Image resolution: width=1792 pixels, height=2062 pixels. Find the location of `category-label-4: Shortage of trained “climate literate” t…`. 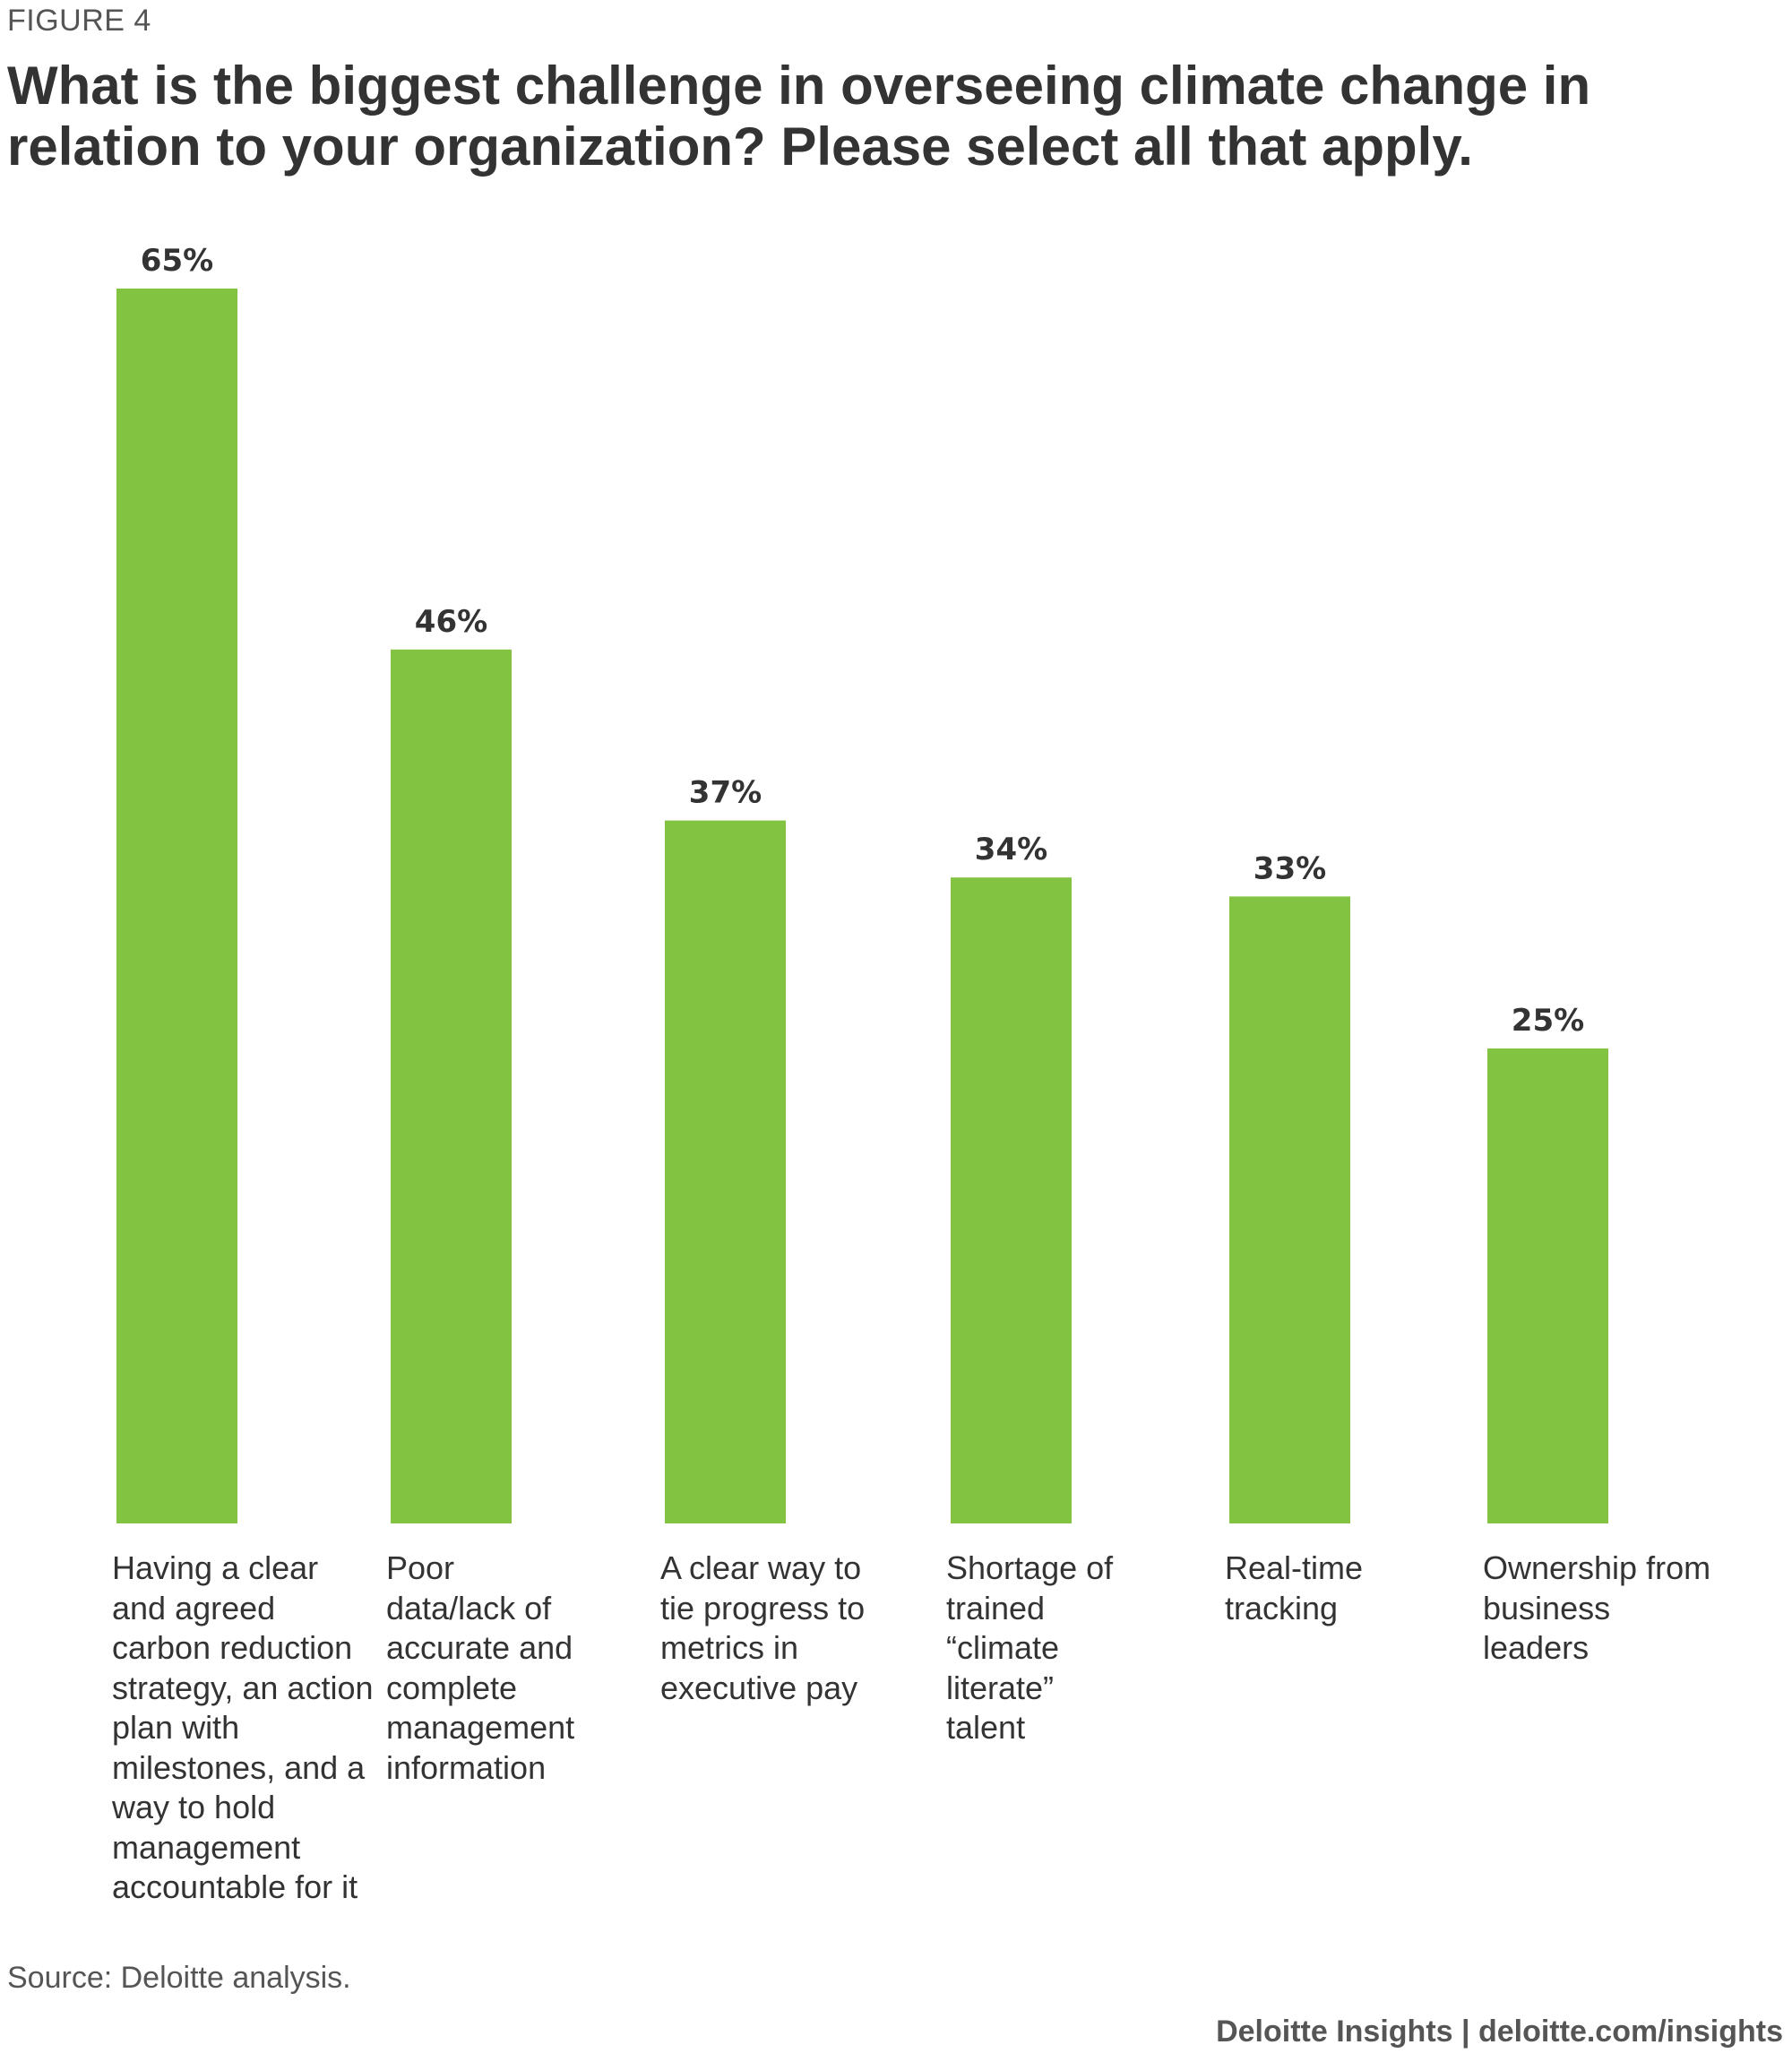

category-label-4: Shortage of trained “climate literate” t… is located at coordinates (1030, 1647).